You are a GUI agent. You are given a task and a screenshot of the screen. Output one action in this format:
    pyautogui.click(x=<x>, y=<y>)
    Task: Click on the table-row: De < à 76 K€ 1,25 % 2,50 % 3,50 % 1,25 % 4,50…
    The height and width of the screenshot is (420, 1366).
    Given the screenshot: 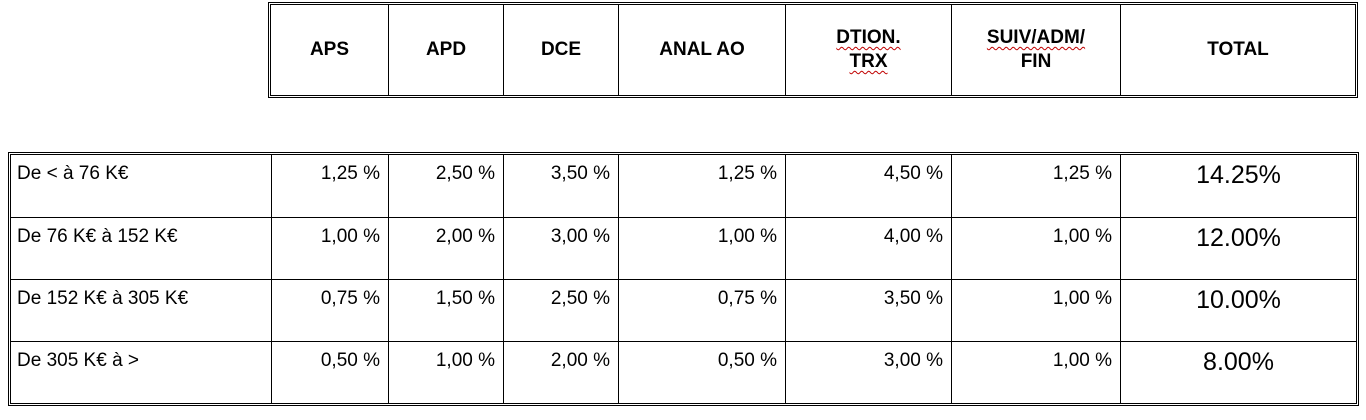 What is the action you would take?
    pyautogui.click(x=683, y=186)
    